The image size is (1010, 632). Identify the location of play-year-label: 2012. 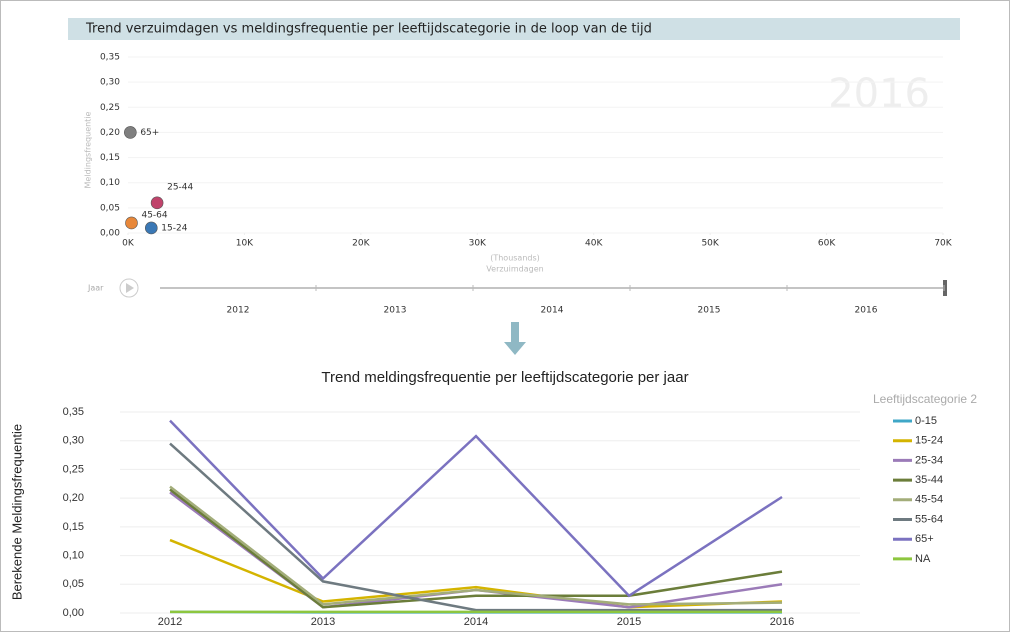
(238, 311).